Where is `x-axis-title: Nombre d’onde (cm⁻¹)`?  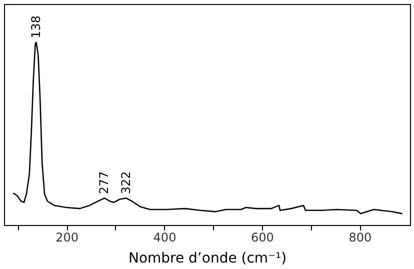
x-axis-title: Nombre d’onde (cm⁻¹) is located at coordinates (207, 258).